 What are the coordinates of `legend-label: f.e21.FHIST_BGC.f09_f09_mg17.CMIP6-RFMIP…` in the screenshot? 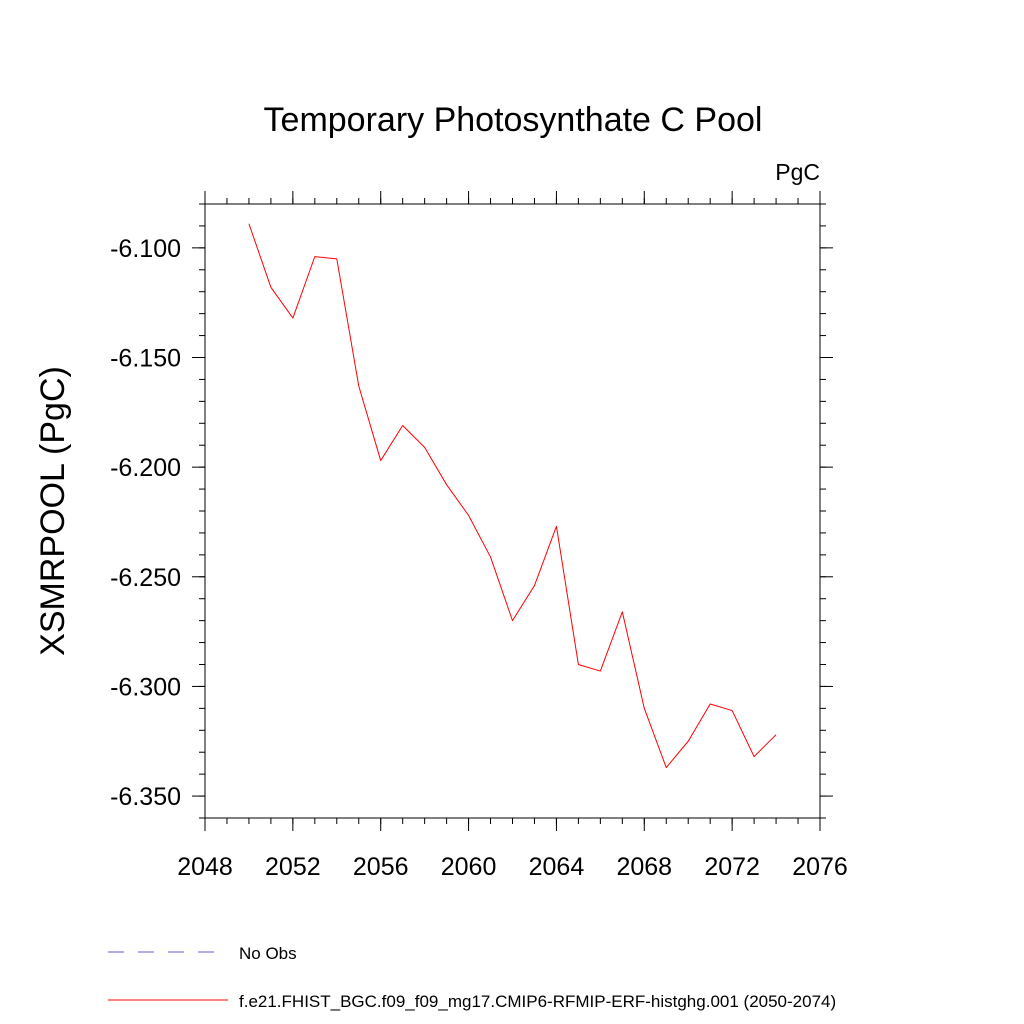 It's located at (537, 1001).